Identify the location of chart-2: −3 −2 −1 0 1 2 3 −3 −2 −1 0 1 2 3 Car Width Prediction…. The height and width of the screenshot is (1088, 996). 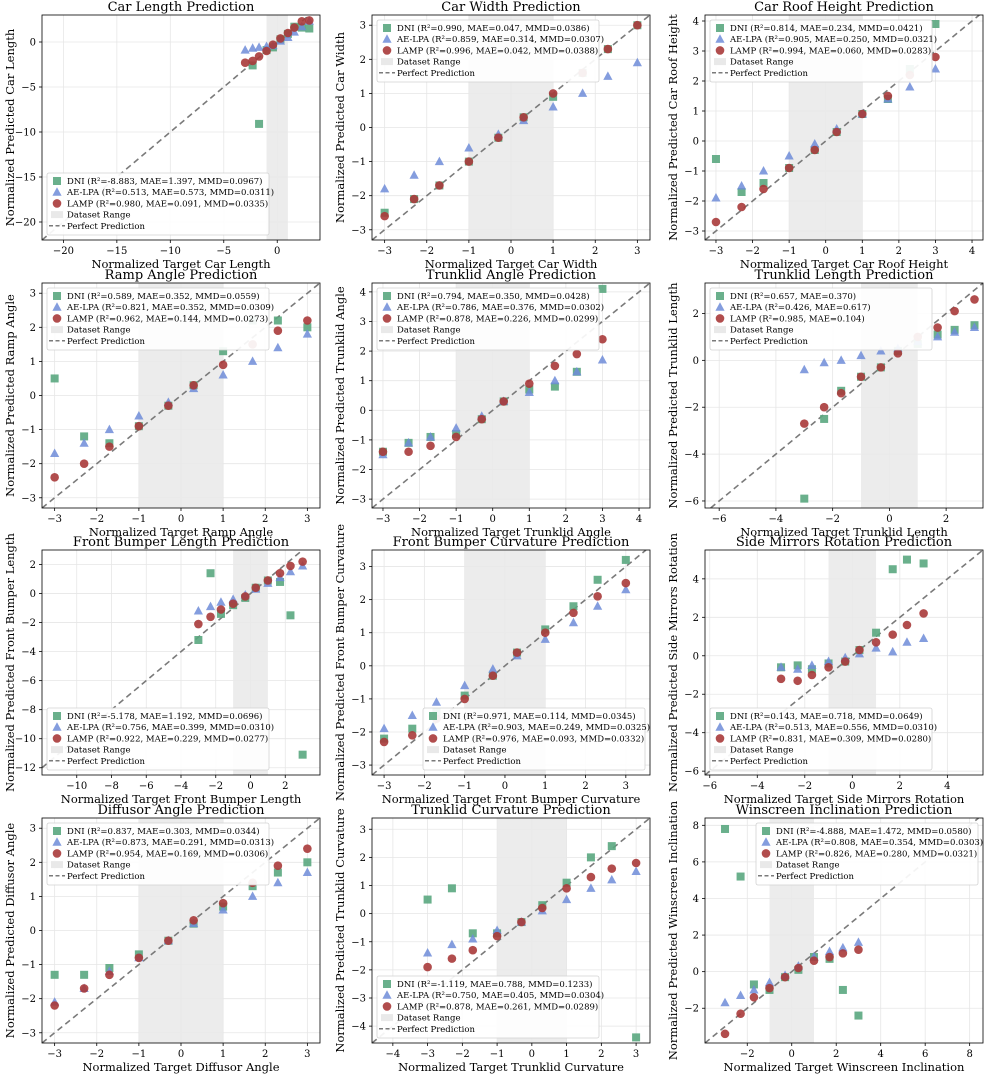
(492, 135).